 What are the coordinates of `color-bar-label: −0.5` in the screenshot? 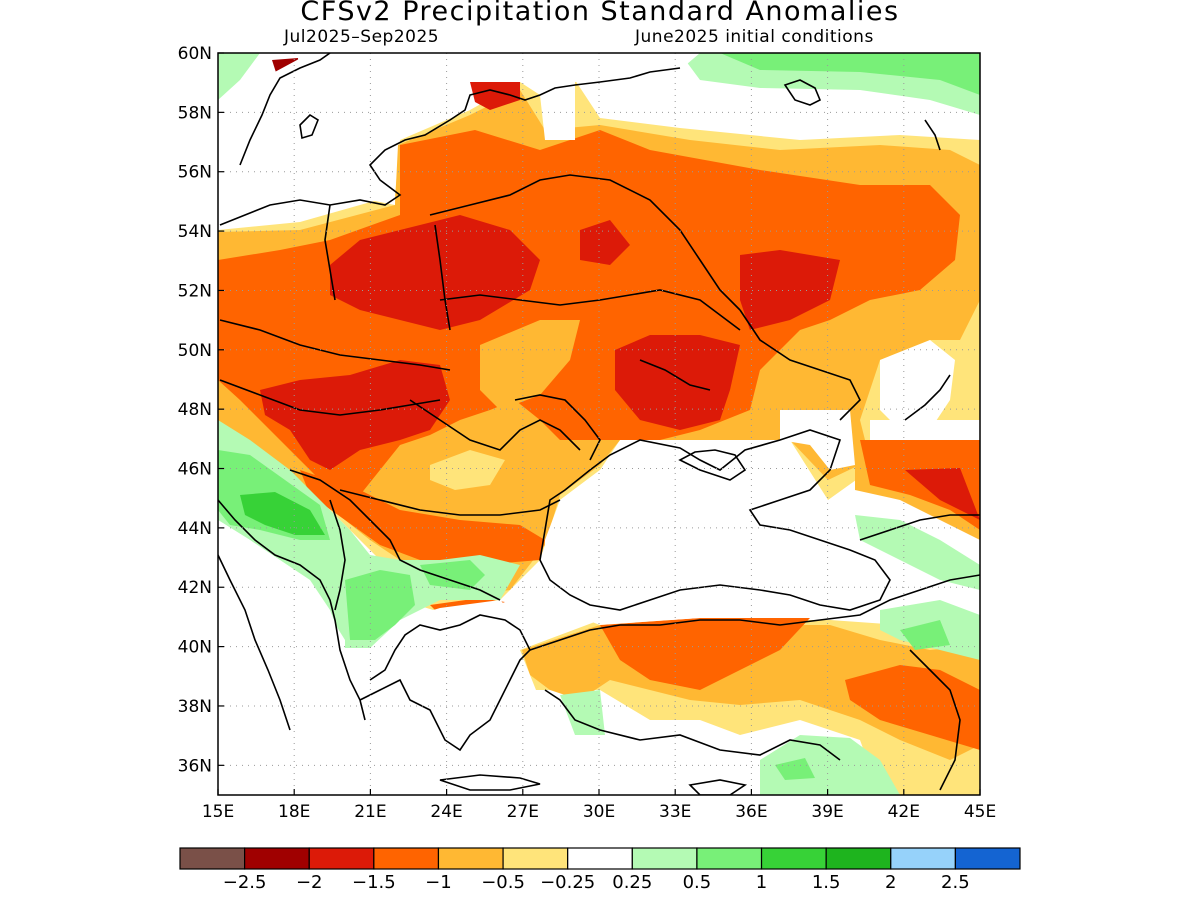 It's located at (503, 882).